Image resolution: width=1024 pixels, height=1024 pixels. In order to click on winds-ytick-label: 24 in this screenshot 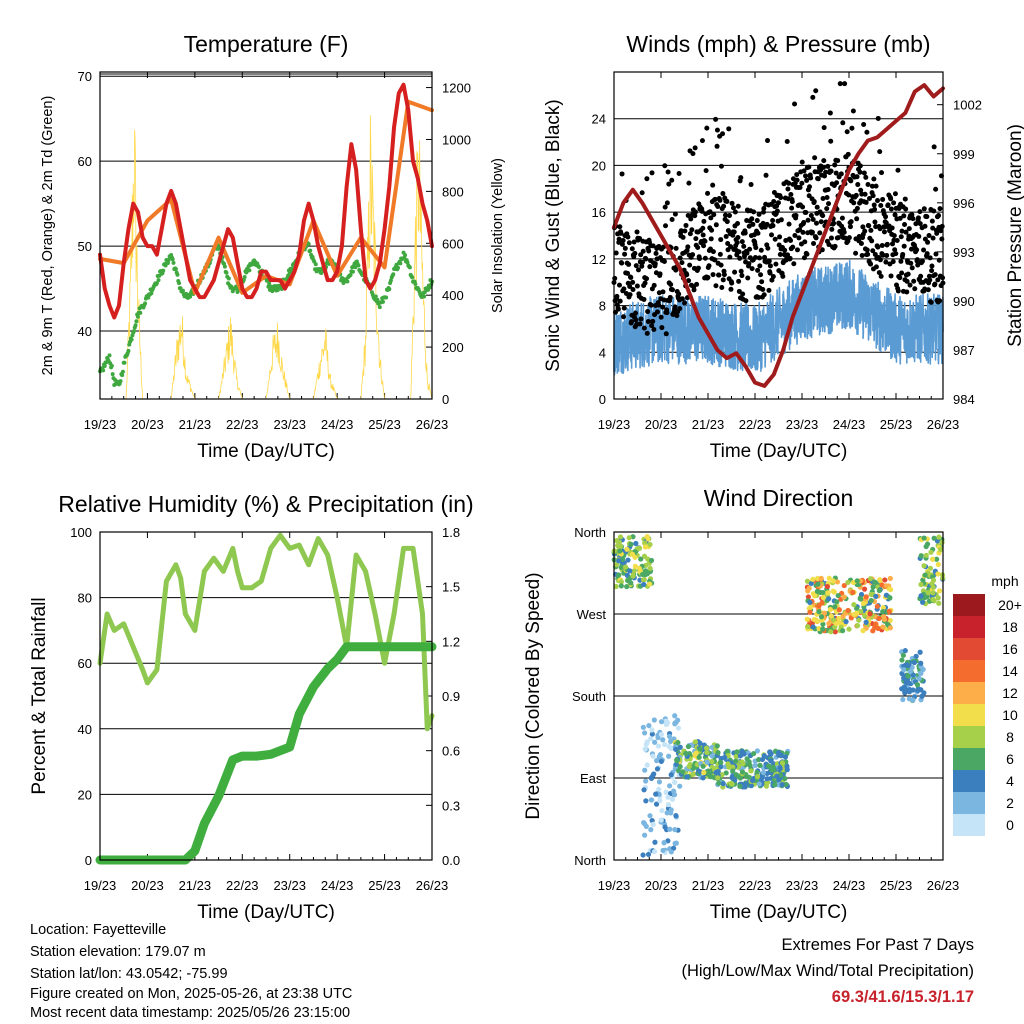, I will do `click(599, 119)`.